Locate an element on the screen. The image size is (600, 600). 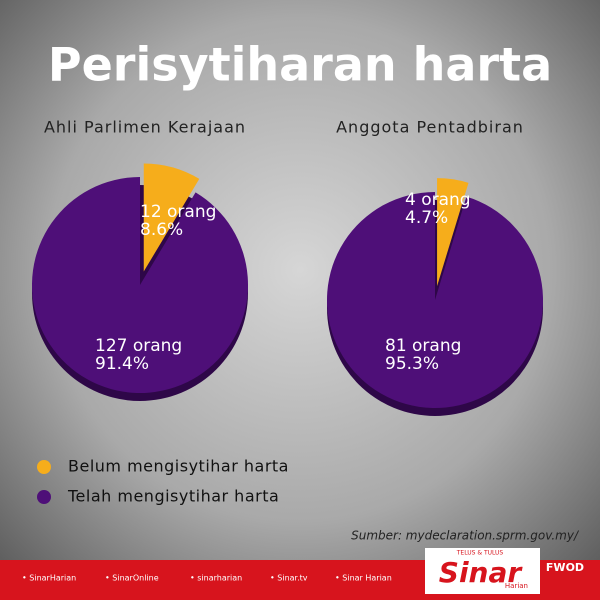
value-label: 4.7% is located at coordinates (426, 218).